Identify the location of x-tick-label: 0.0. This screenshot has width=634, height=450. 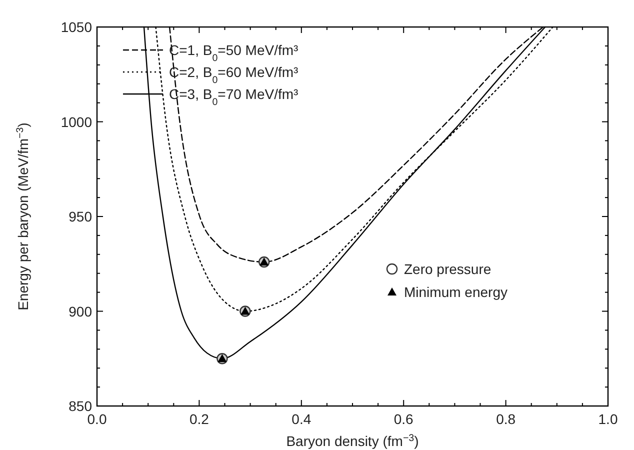
(97, 419).